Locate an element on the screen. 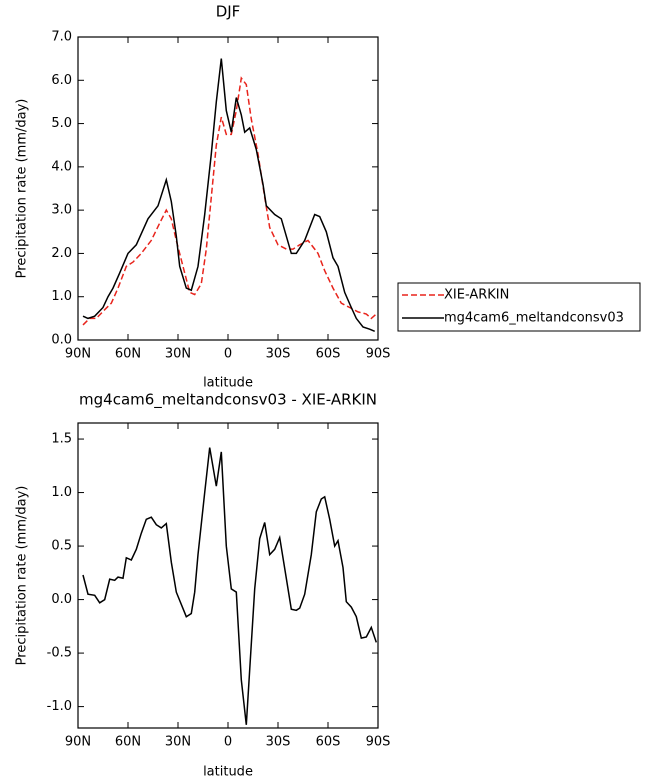  y-tick-label: 0.5 is located at coordinates (61, 546).